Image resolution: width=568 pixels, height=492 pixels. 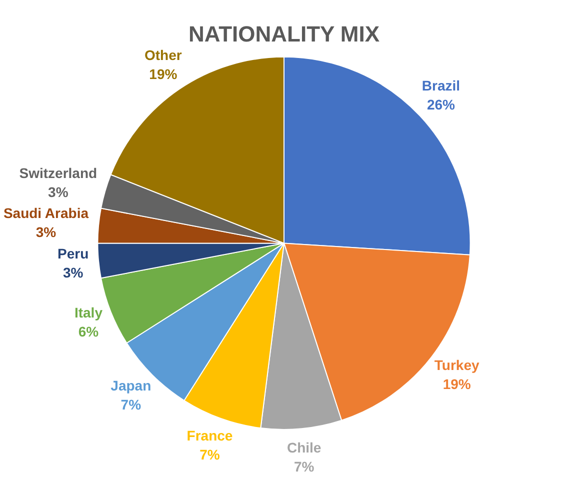 What do you see at coordinates (46, 212) in the screenshot?
I see `slice-label: Saudi Arabia` at bounding box center [46, 212].